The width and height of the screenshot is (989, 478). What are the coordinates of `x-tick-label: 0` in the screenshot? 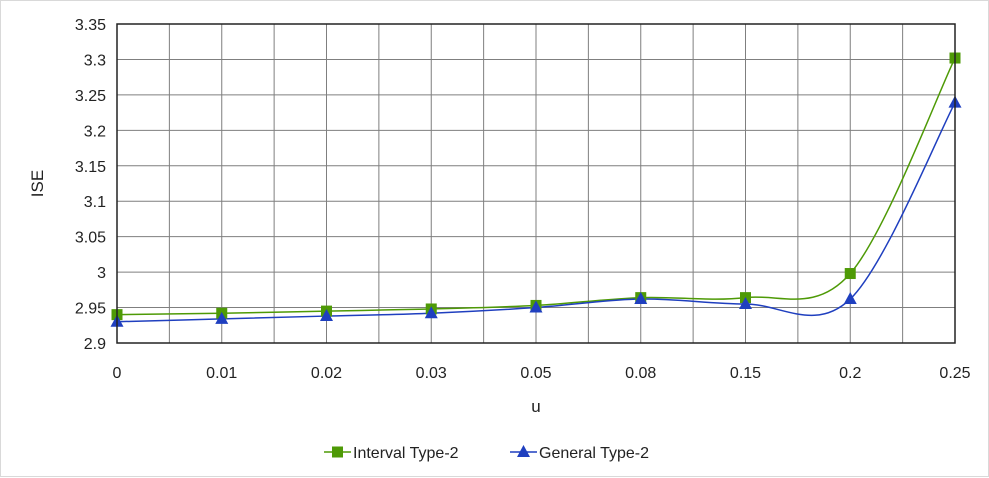 It's located at (117, 373).